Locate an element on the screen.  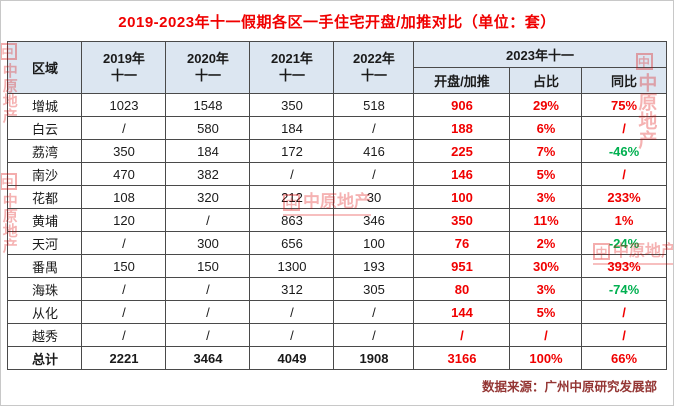
header-row-1: 区域 2019年 十一 2020年 十一 2021年 十一 2022年 十一 2 is located at coordinates (337, 67).